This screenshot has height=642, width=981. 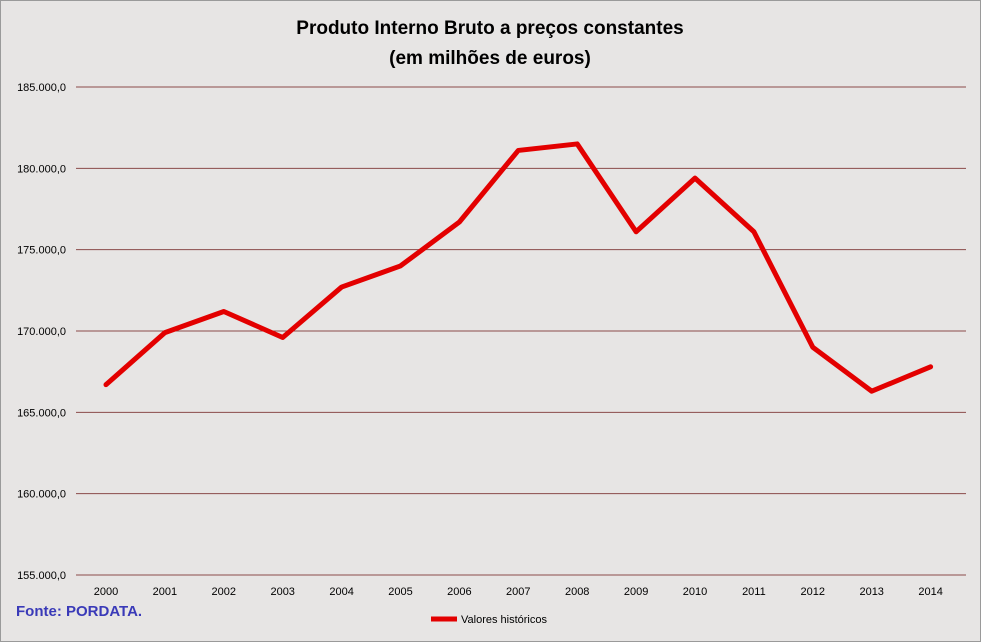 What do you see at coordinates (813, 592) in the screenshot?
I see `x-tick-label: 2012` at bounding box center [813, 592].